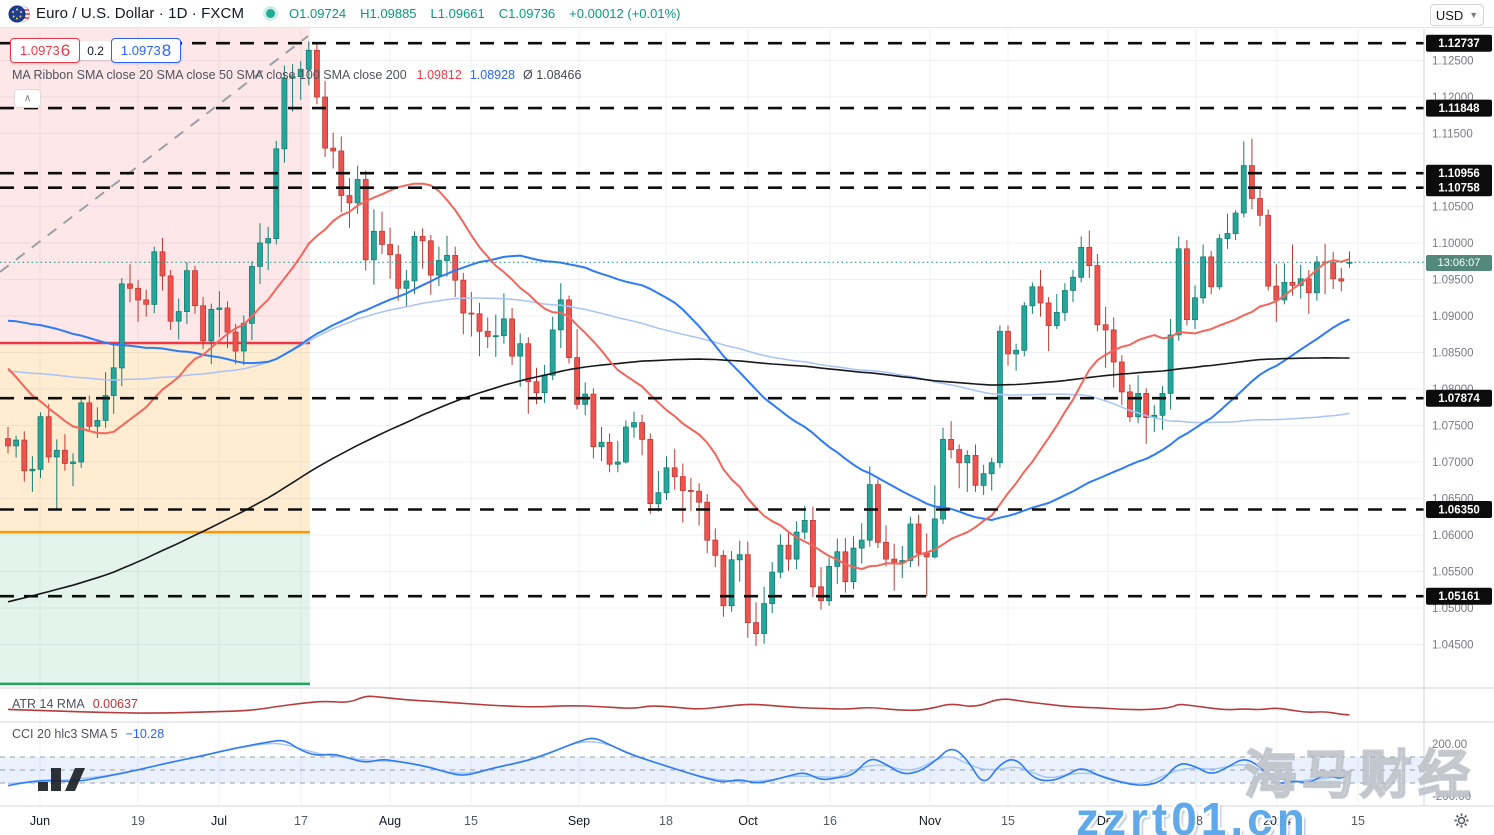 The height and width of the screenshot is (835, 1494). I want to click on svg-text: 19, so click(138, 821).